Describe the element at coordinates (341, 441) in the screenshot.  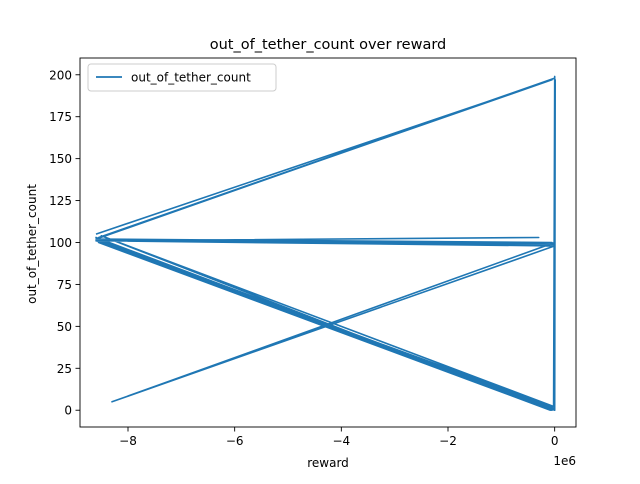
I see `x-tick-label: −4` at that location.